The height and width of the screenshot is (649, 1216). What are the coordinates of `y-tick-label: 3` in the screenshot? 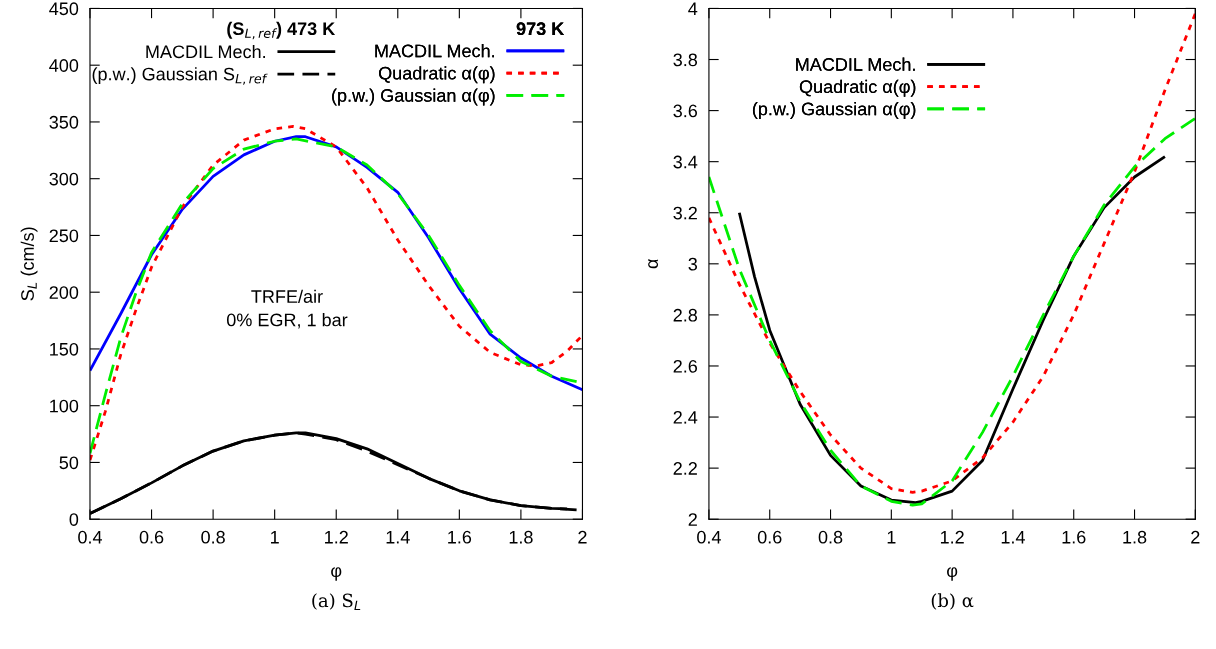 It's located at (693, 264).